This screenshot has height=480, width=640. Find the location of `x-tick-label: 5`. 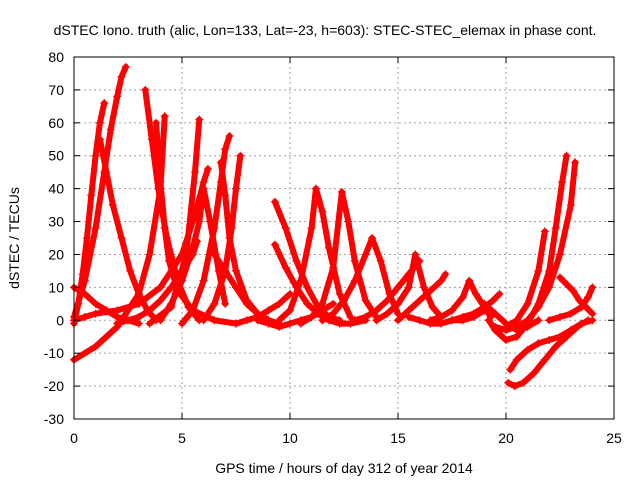

x-tick-label: 5 is located at coordinates (182, 438).